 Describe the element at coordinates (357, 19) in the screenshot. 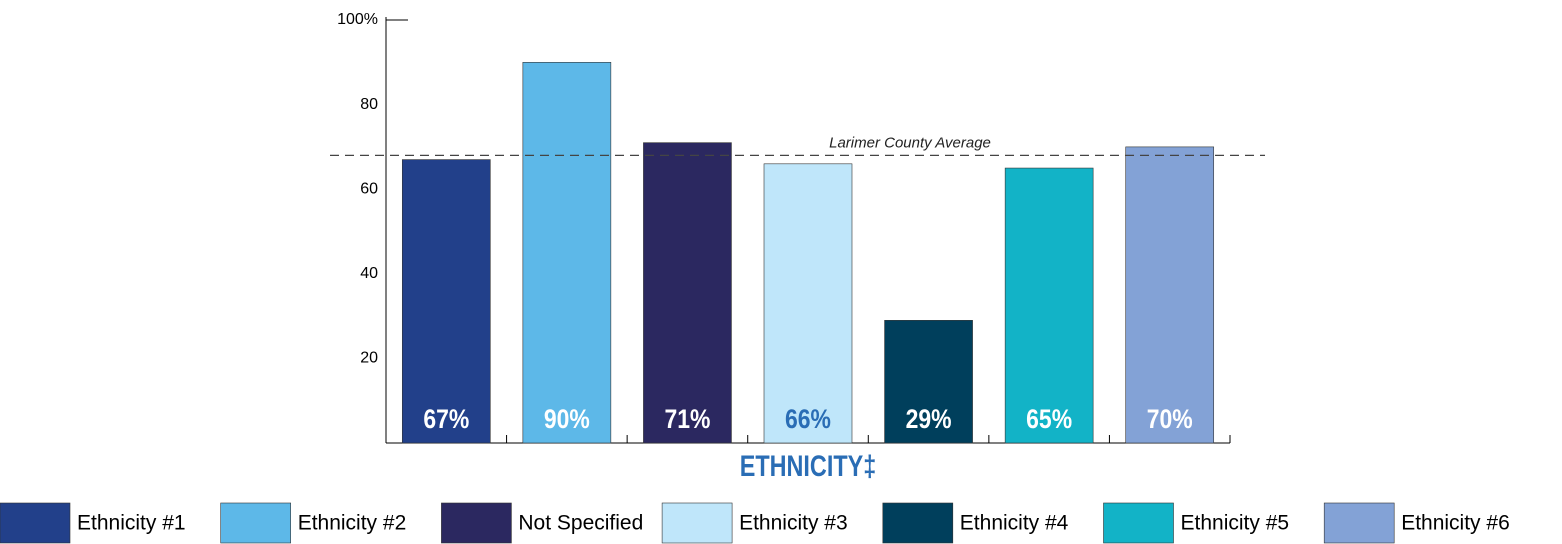

I see `y-tick-label: 100%` at that location.